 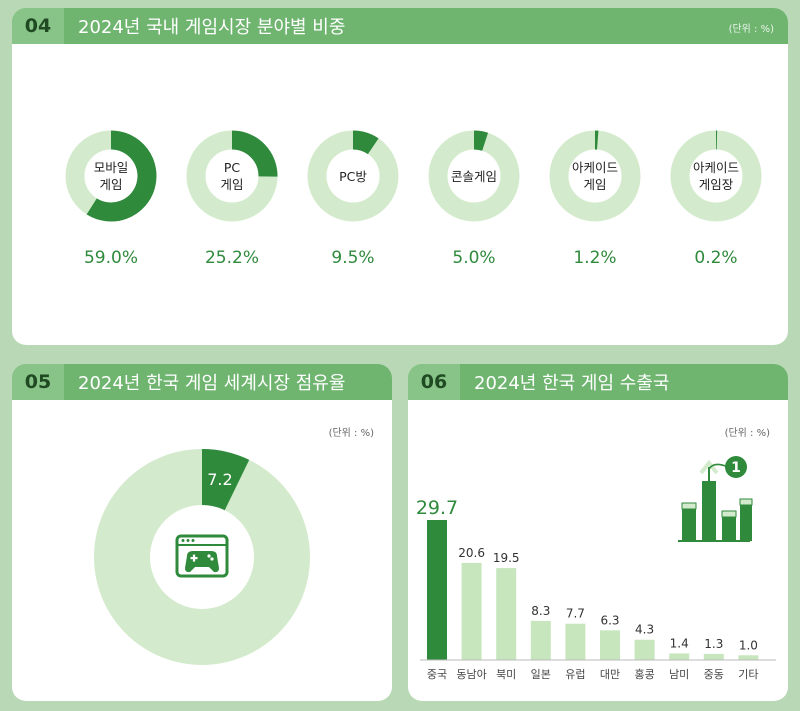 What do you see at coordinates (434, 382) in the screenshot?
I see `panel-number: 06` at bounding box center [434, 382].